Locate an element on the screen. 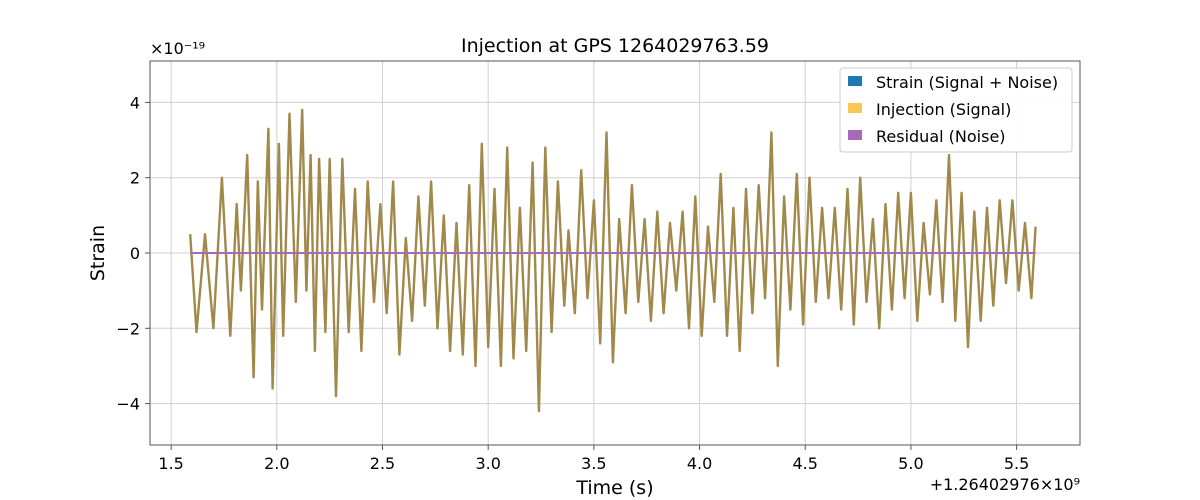 This screenshot has height=500, width=1200. x-tick-label: 4.5 is located at coordinates (805, 463).